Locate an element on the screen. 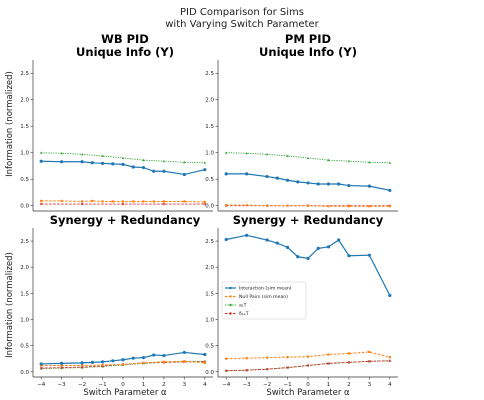  legend-label-dppT: δₚₚT is located at coordinates (244, 314).